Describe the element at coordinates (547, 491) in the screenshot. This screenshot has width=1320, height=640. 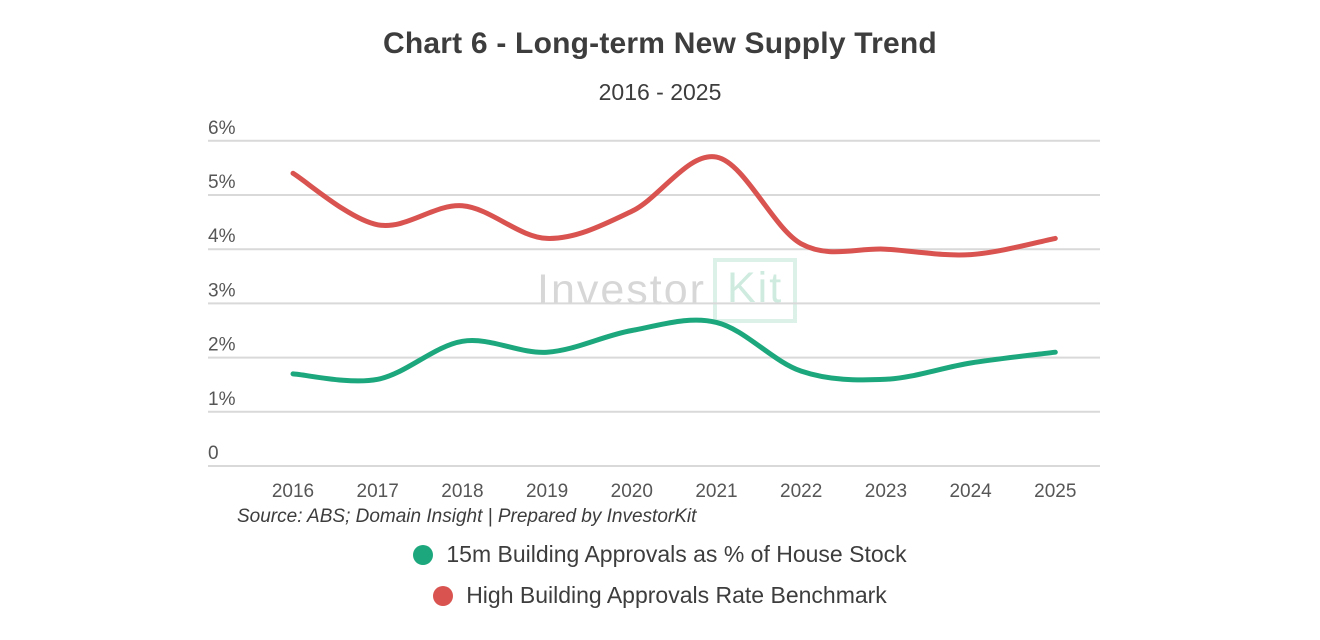
I see `x-axis-tick-label: 2019` at that location.